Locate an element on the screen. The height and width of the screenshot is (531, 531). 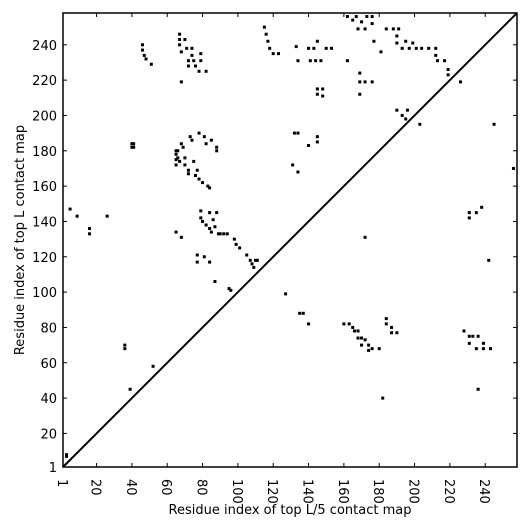
y-tick-label: 180 is located at coordinates (44, 152).